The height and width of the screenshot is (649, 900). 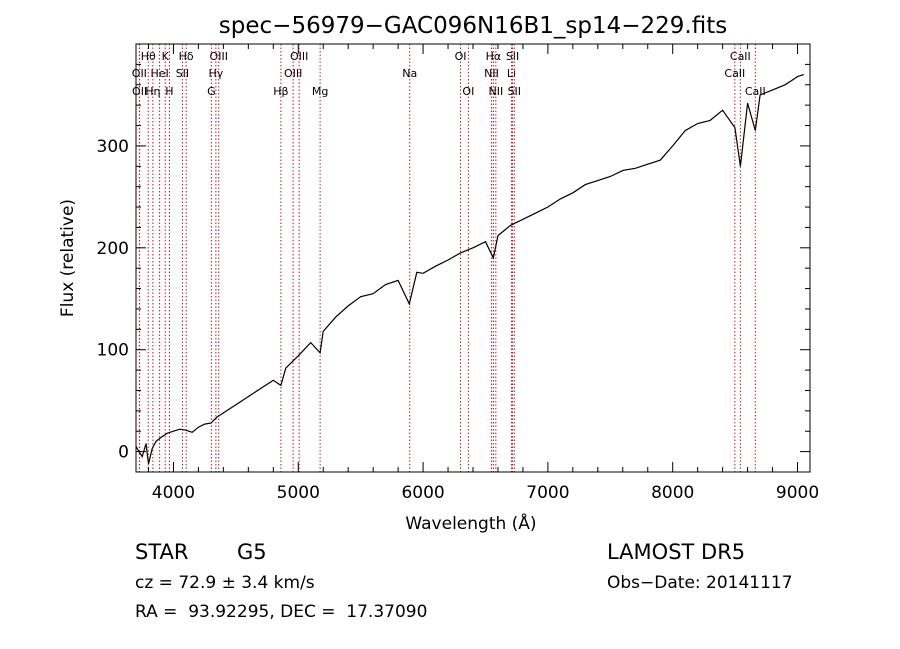 What do you see at coordinates (113, 249) in the screenshot?
I see `y-tick-label: 200` at bounding box center [113, 249].